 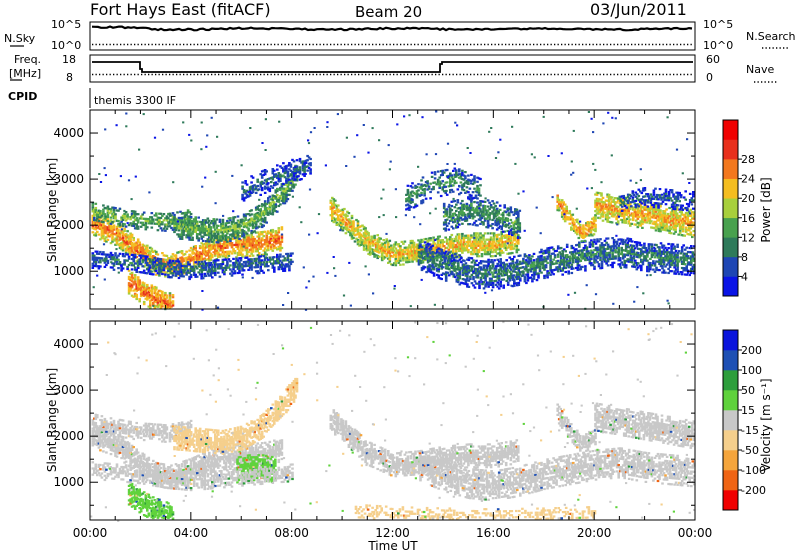 I want to click on beam-title: Beam 20, so click(x=388, y=12).